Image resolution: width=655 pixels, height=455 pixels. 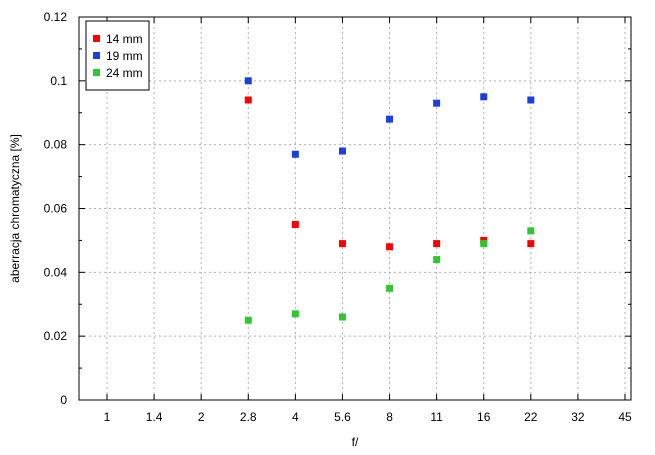 What do you see at coordinates (248, 417) in the screenshot?
I see `x-tick-label: 2.8` at bounding box center [248, 417].